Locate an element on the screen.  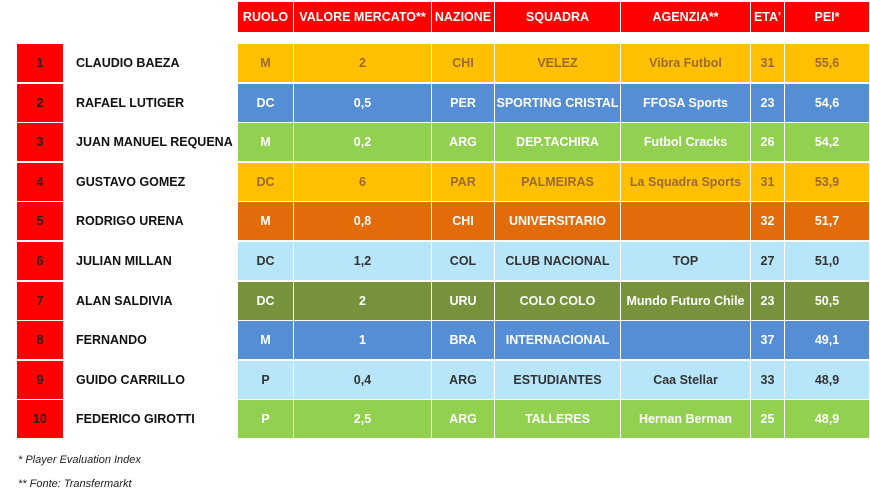
role-cell: P is located at coordinates (265, 419).